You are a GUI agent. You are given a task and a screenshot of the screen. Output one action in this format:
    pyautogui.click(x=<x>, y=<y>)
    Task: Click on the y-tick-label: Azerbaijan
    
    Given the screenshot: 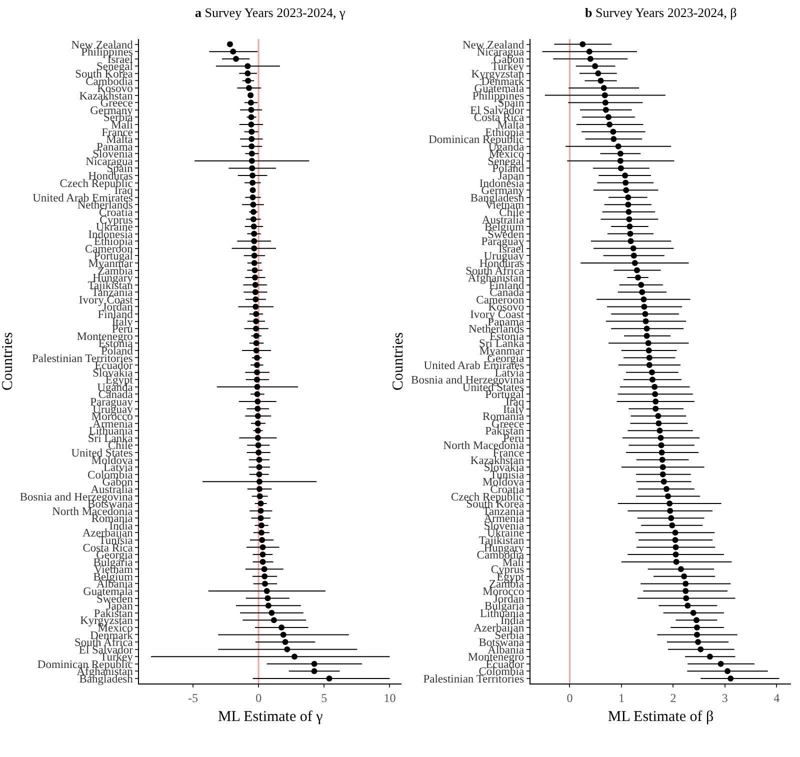 What is the action you would take?
    pyautogui.click(x=108, y=534)
    